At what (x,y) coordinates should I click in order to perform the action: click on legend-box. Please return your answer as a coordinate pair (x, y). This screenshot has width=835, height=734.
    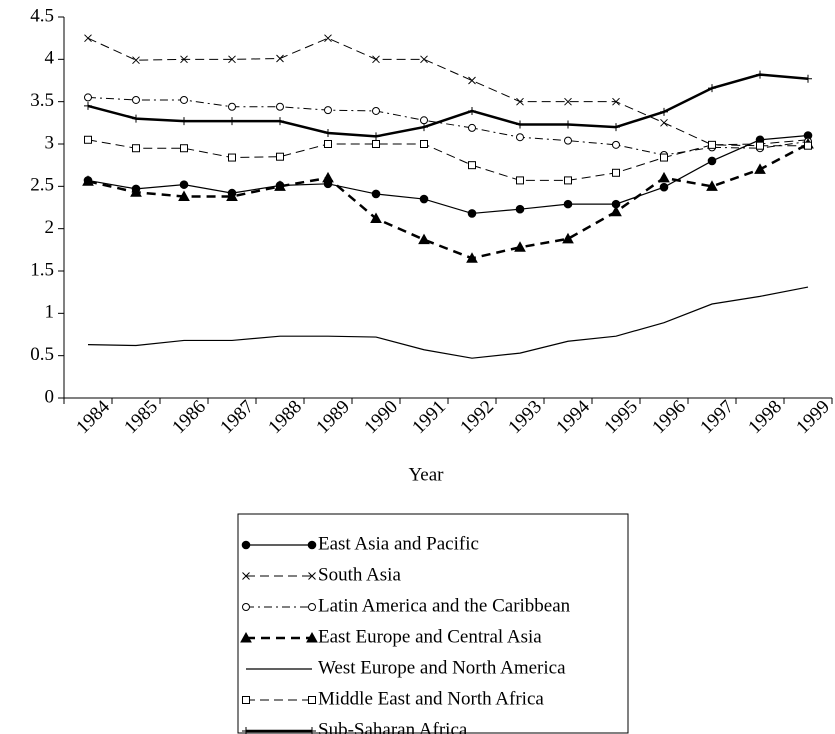
    Looking at the image, I should click on (433, 623).